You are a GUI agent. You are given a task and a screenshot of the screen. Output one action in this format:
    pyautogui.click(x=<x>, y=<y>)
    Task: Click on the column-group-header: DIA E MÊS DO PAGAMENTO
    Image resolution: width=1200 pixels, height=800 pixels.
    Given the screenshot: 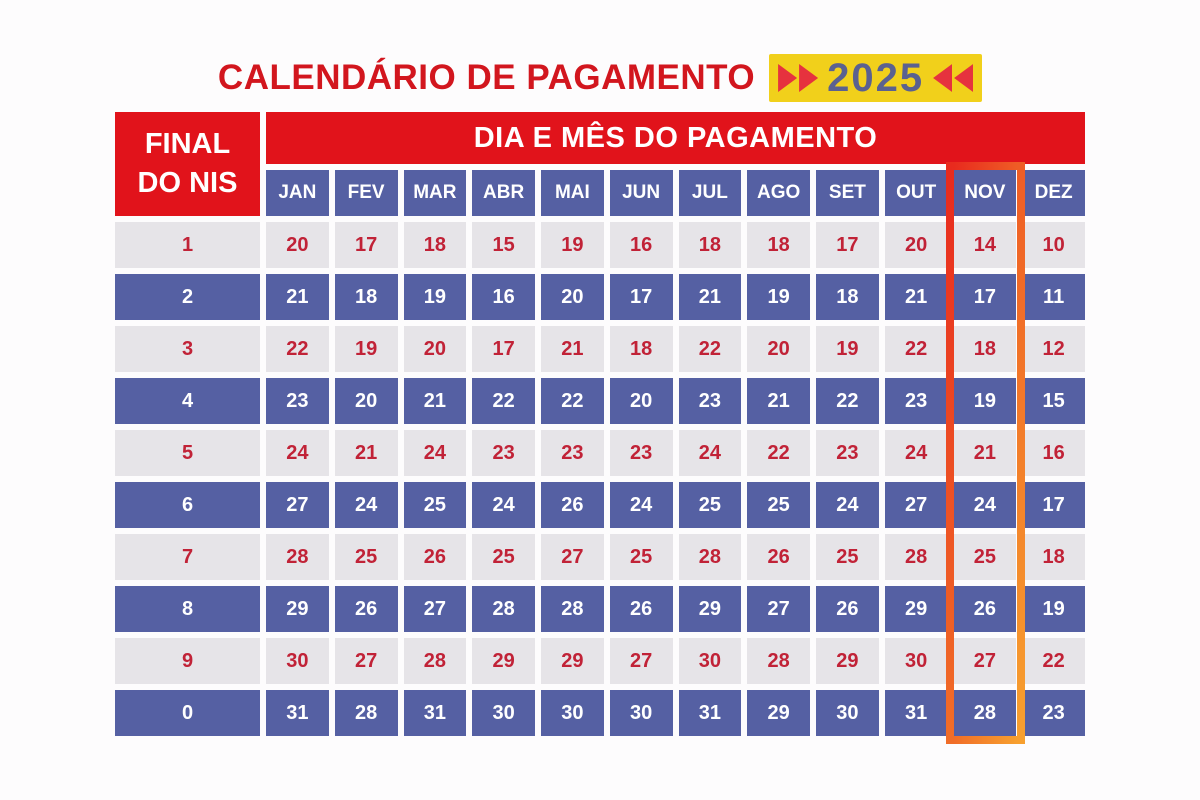 What is the action you would take?
    pyautogui.click(x=675, y=138)
    